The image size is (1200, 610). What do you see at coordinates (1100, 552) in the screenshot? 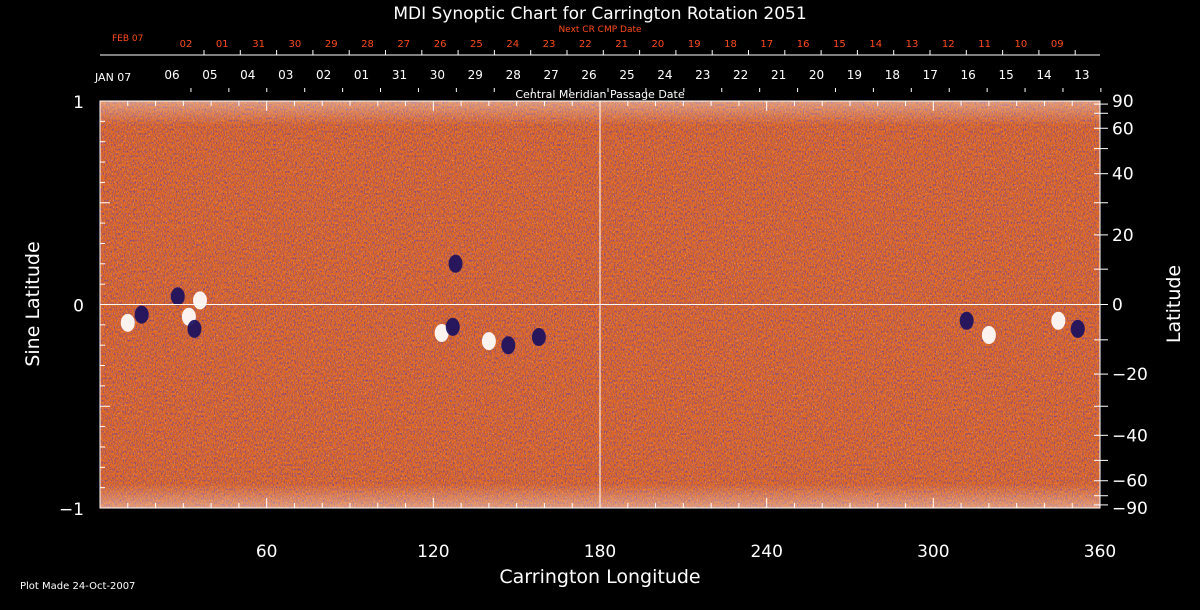
I see `x-tick-label: 360` at bounding box center [1100, 552].